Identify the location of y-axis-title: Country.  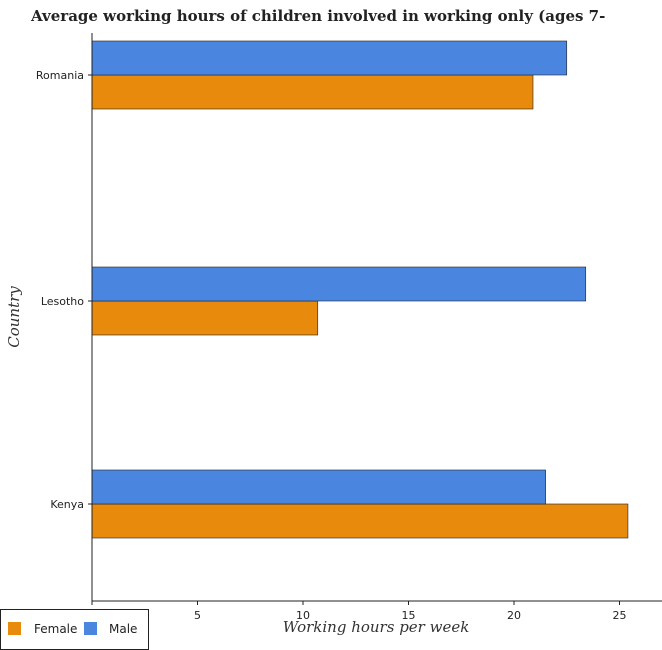
(14, 317).